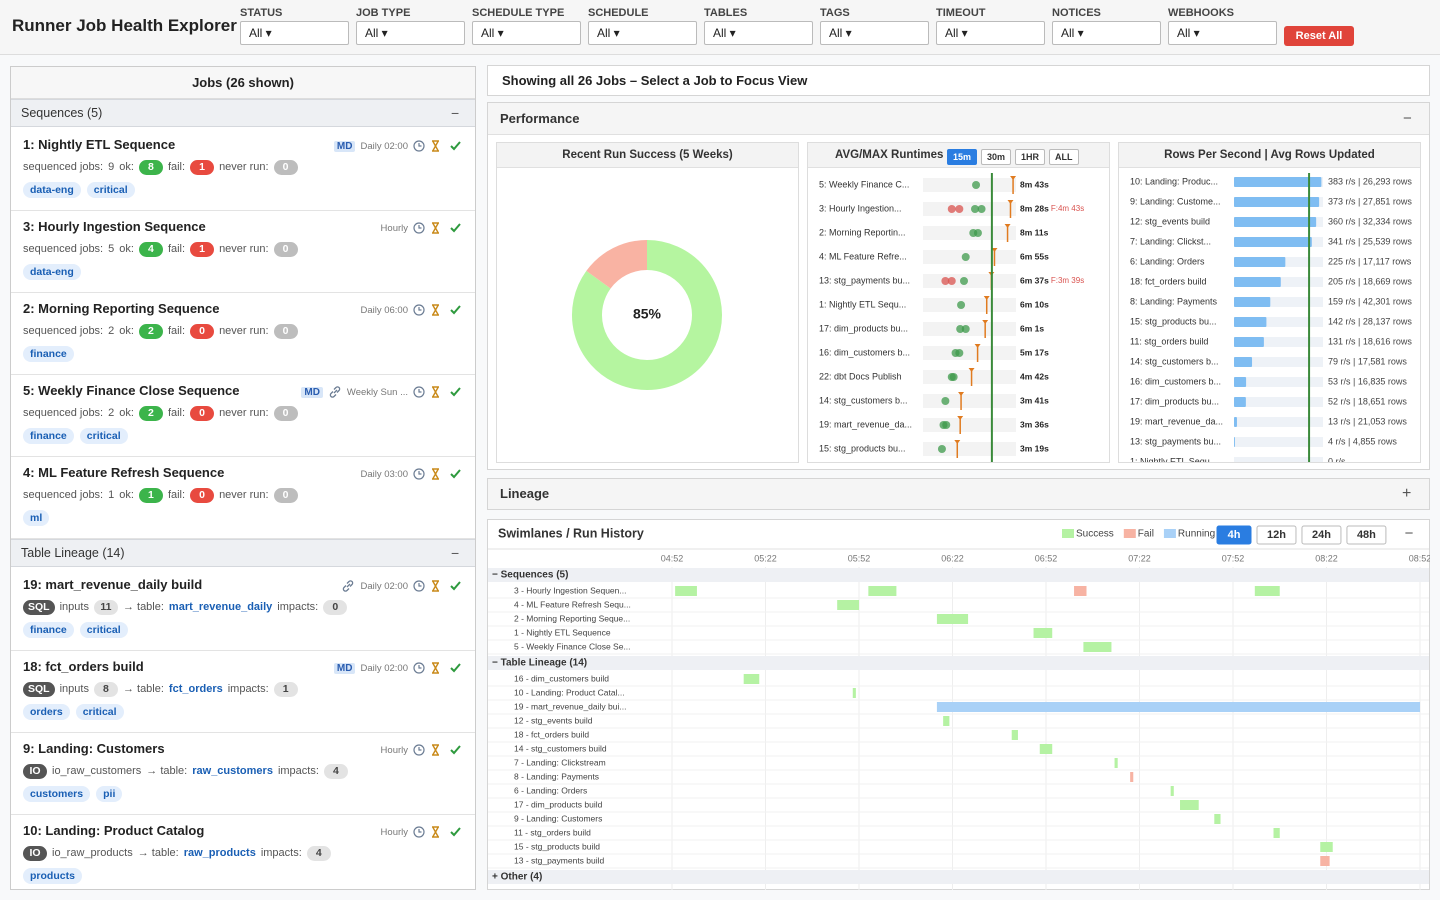 This screenshot has width=1440, height=900. I want to click on ok-count: 1, so click(150, 495).